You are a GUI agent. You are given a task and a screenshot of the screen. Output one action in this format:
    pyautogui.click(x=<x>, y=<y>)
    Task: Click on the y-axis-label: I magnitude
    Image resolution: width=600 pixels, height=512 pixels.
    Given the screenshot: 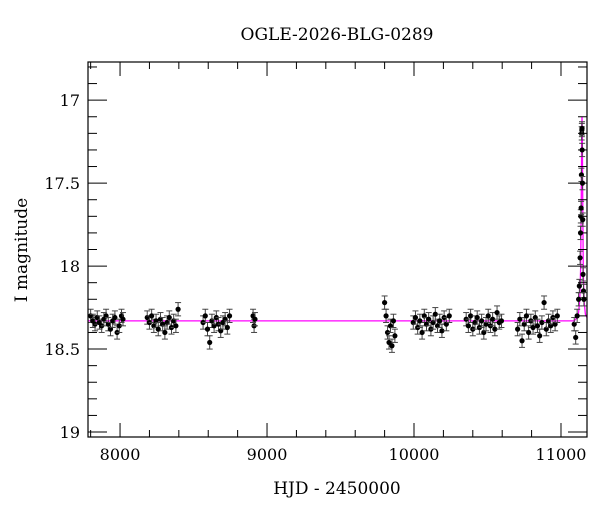 What is the action you would take?
    pyautogui.click(x=22, y=250)
    